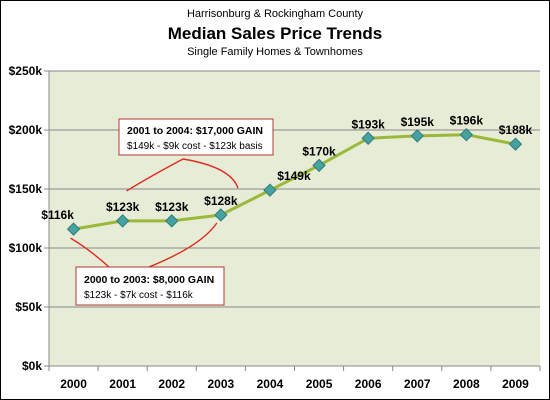 The image size is (550, 400). I want to click on data-label: $170k, so click(319, 151).